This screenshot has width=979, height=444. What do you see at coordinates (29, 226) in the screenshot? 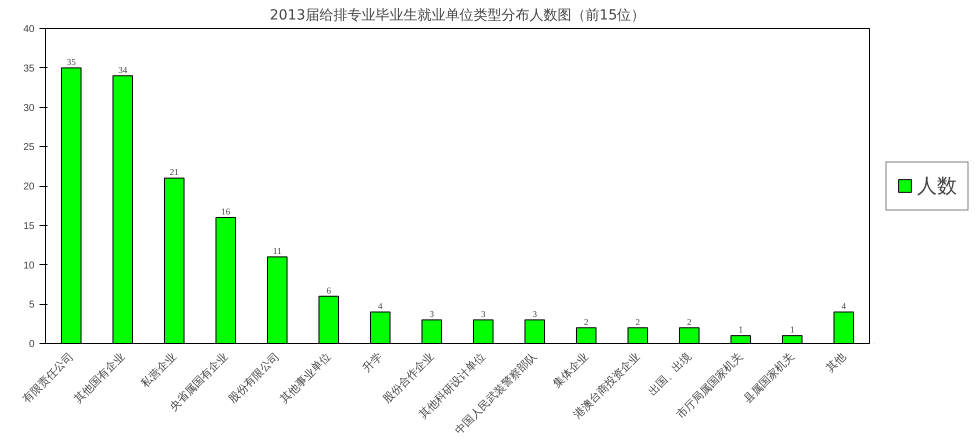
I see `y-tick-label: 15` at bounding box center [29, 226].